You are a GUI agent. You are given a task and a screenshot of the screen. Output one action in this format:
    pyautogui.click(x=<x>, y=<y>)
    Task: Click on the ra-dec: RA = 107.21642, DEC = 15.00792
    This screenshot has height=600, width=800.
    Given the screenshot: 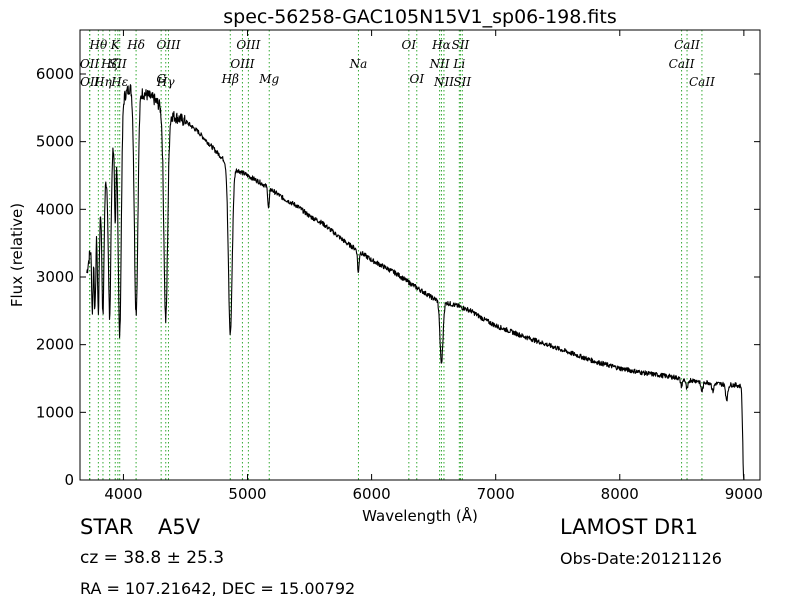 What is the action you would take?
    pyautogui.click(x=218, y=588)
    